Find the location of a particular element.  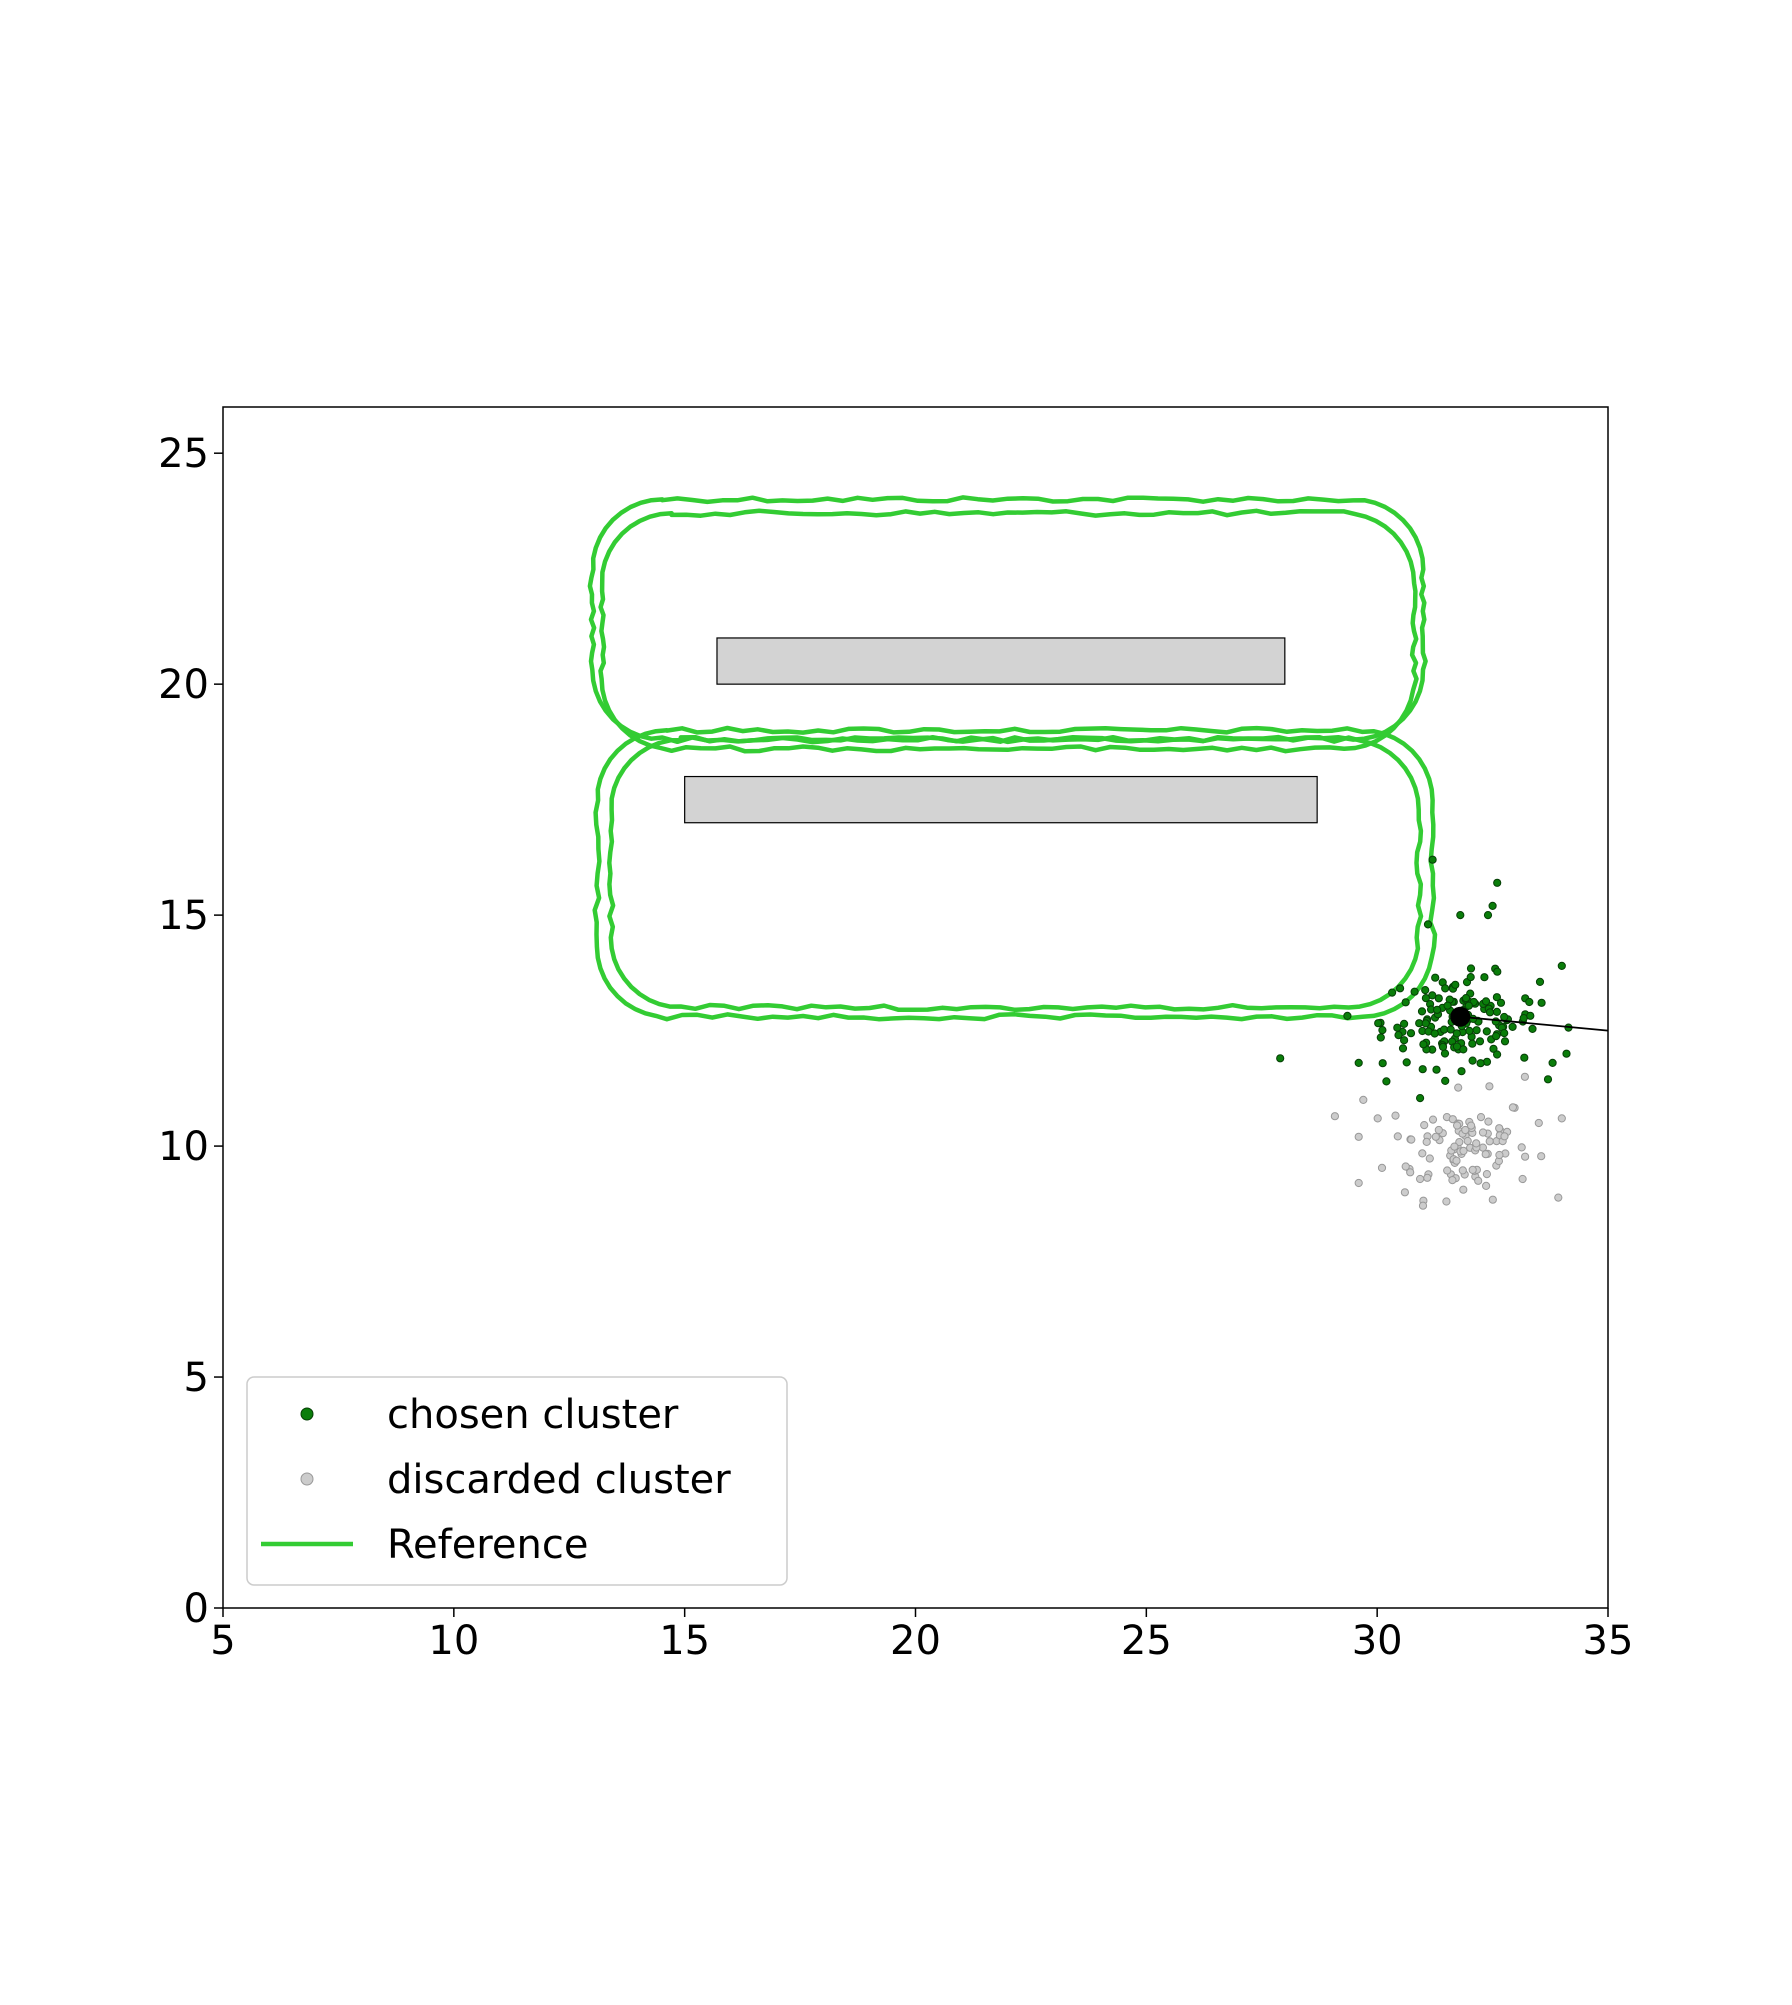

legend-label: chosen cluster is located at coordinates (533, 1415).